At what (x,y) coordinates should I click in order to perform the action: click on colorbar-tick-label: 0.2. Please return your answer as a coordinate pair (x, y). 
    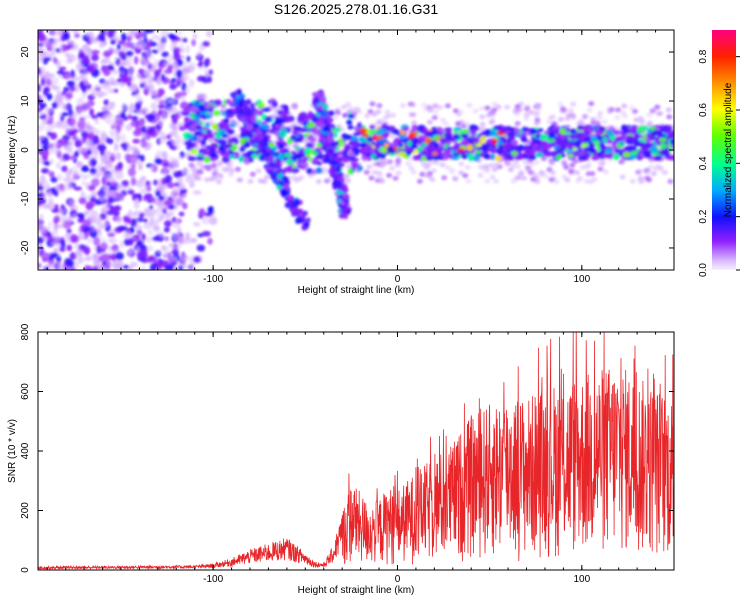
    Looking at the image, I should click on (703, 216).